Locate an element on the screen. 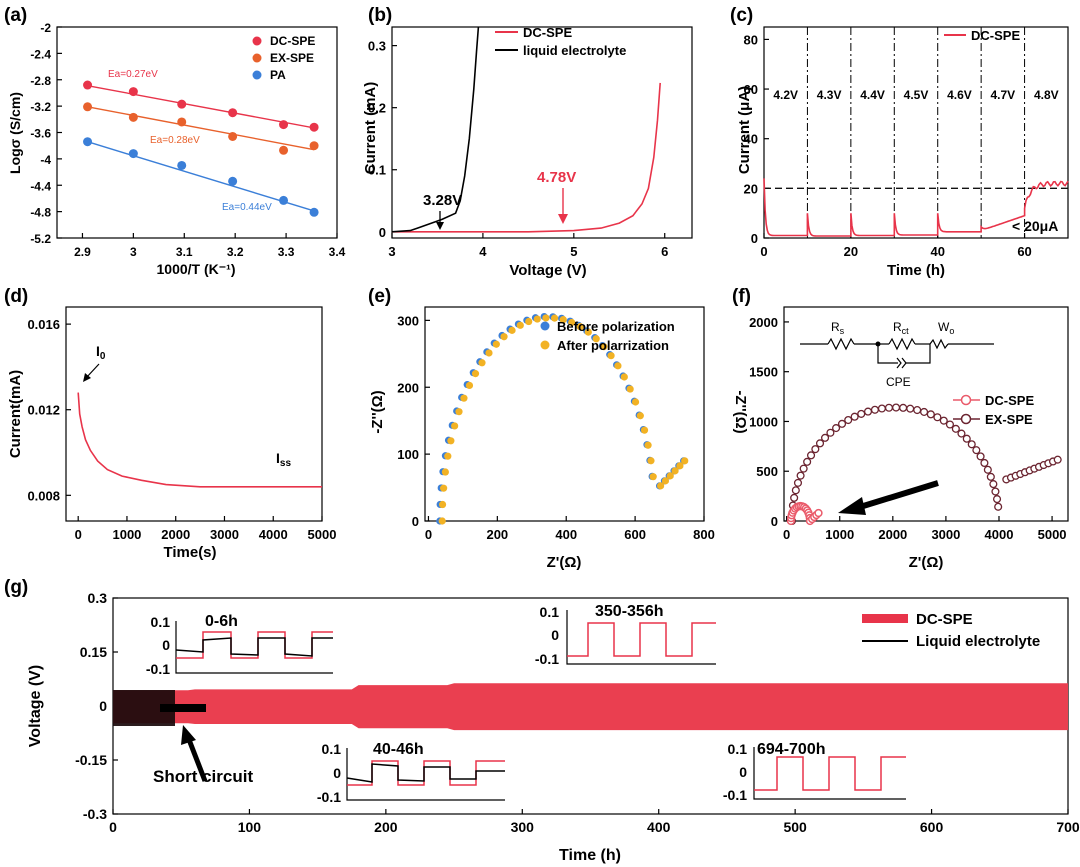 The height and width of the screenshot is (867, 1080). legend-marker-after is located at coordinates (545, 345).